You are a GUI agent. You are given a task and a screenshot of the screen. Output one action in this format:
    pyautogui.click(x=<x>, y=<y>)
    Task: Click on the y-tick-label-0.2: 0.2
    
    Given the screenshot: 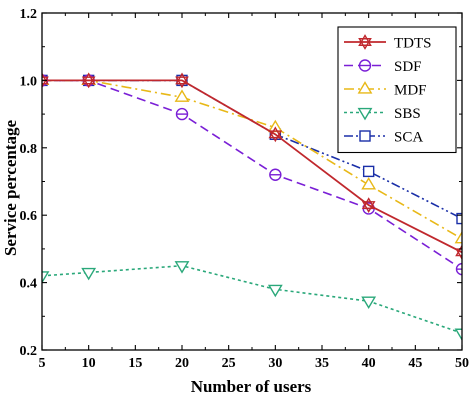 What is the action you would take?
    pyautogui.click(x=29, y=351)
    